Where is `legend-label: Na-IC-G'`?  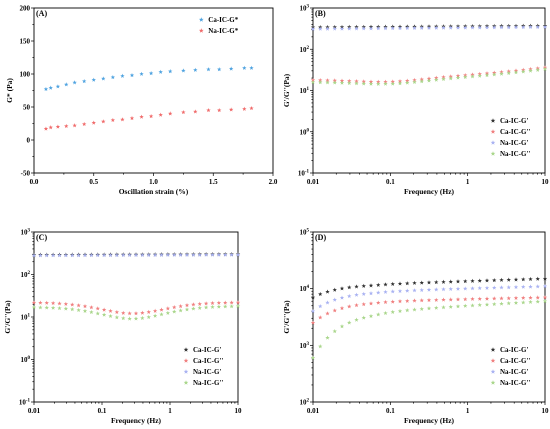 legend-label: Na-IC-G' is located at coordinates (207, 372).